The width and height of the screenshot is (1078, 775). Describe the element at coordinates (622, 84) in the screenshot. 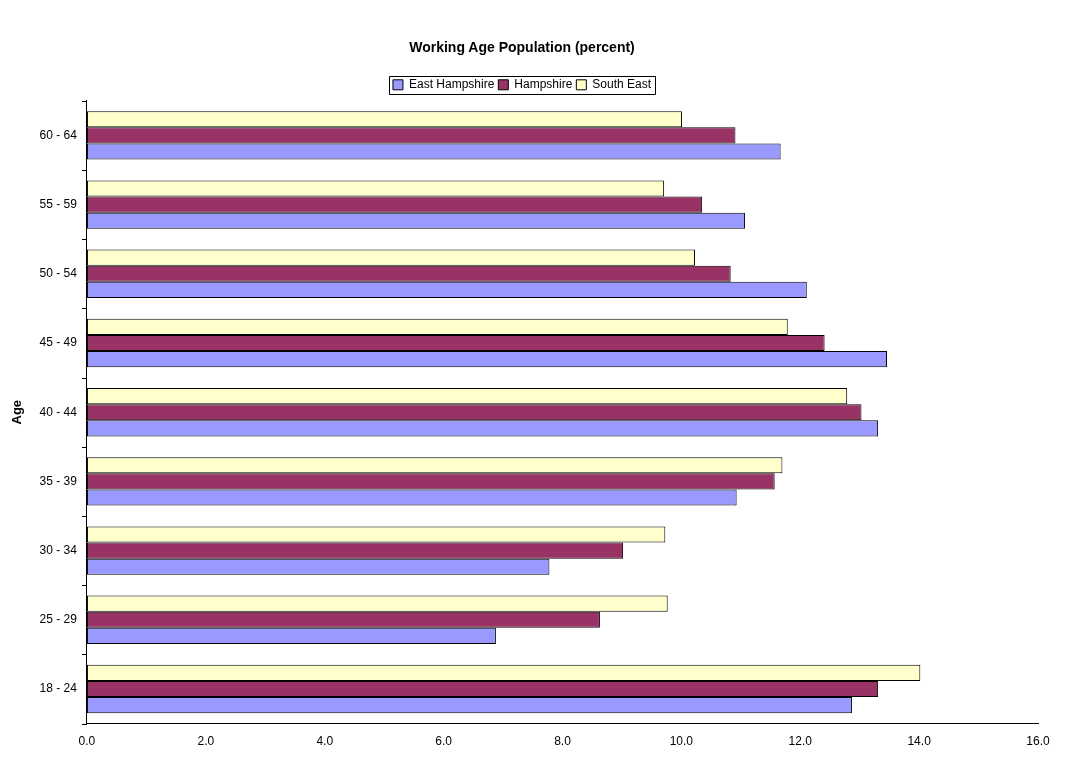

I see `legend-label: South East` at that location.